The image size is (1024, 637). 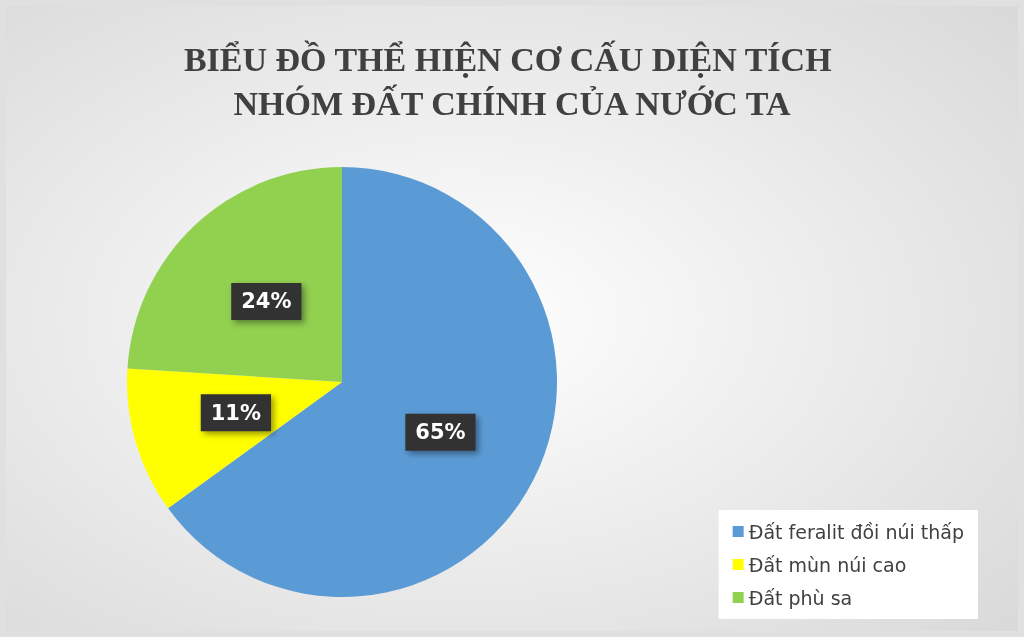 I want to click on legend-label: Đất feralit đồi núi thấp, so click(x=856, y=531).